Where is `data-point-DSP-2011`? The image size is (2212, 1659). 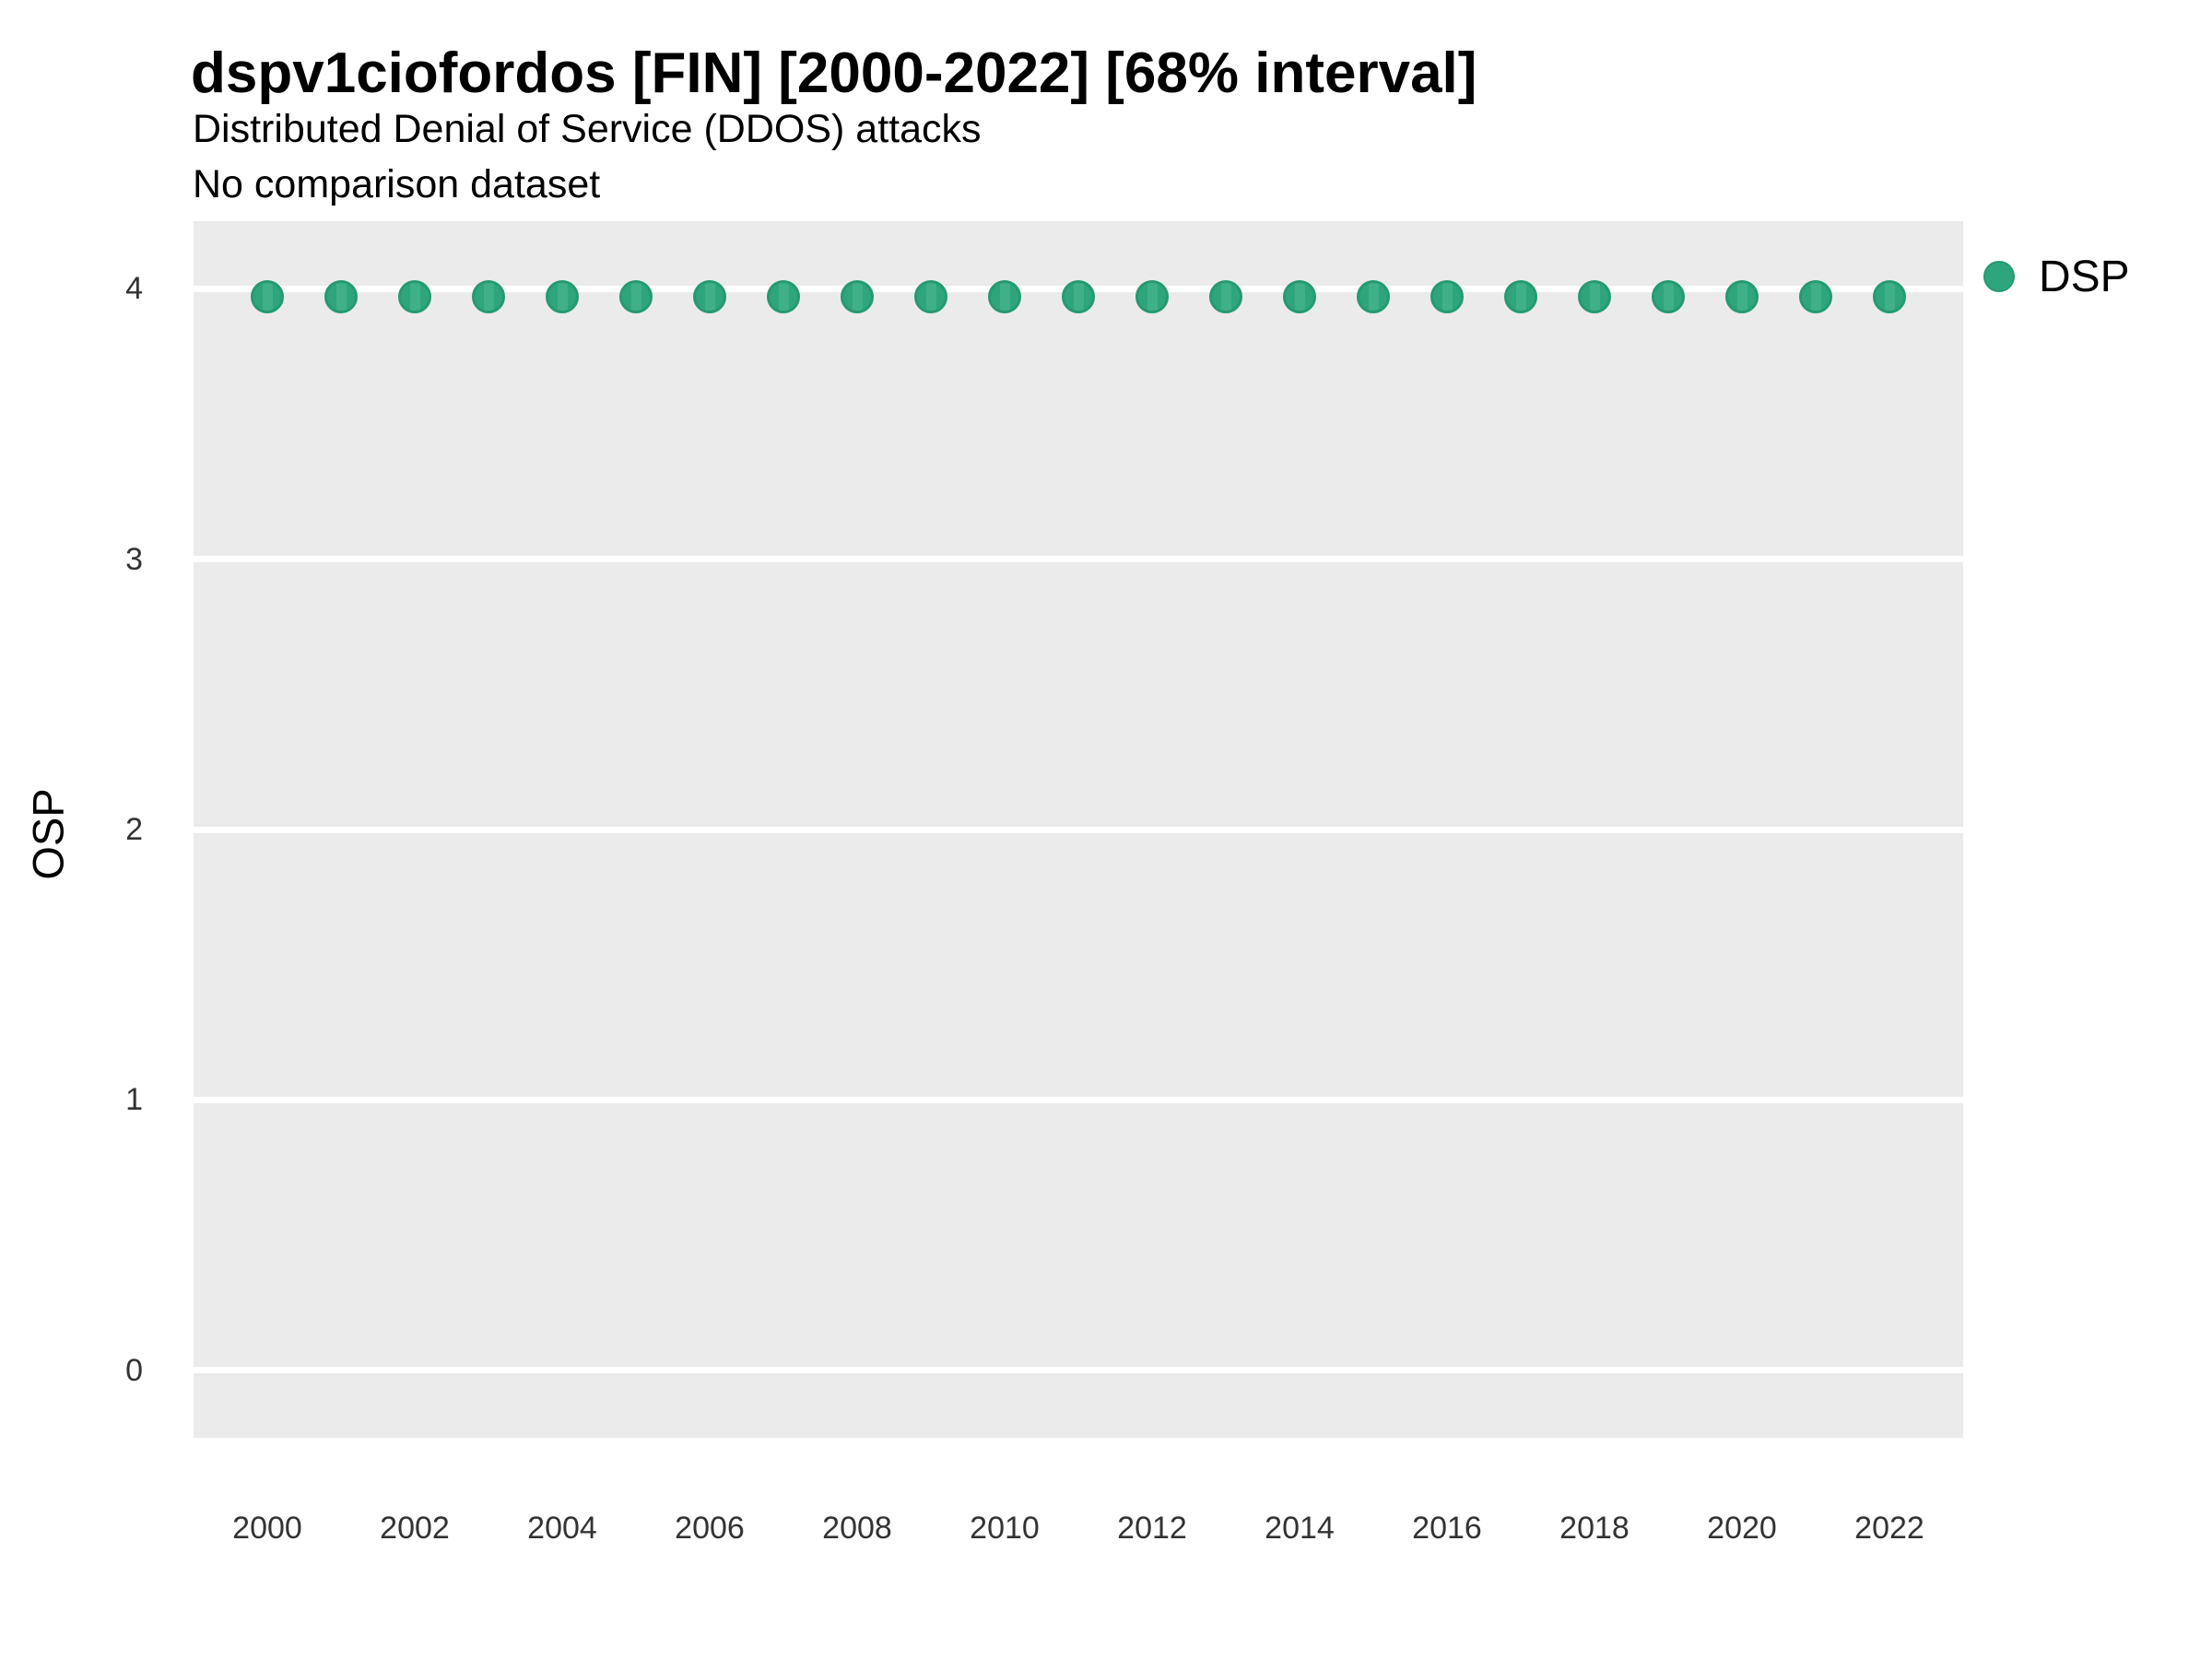
data-point-DSP-2011 is located at coordinates (1078, 297).